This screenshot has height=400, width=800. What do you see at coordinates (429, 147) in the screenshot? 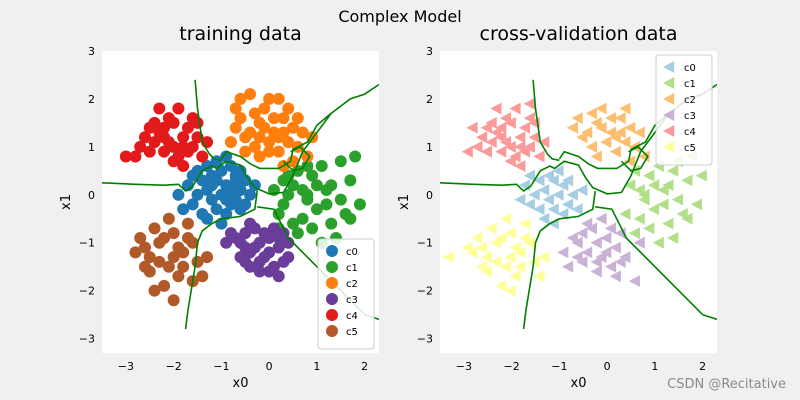
I see `cv-ytick-label: 1` at bounding box center [429, 147].